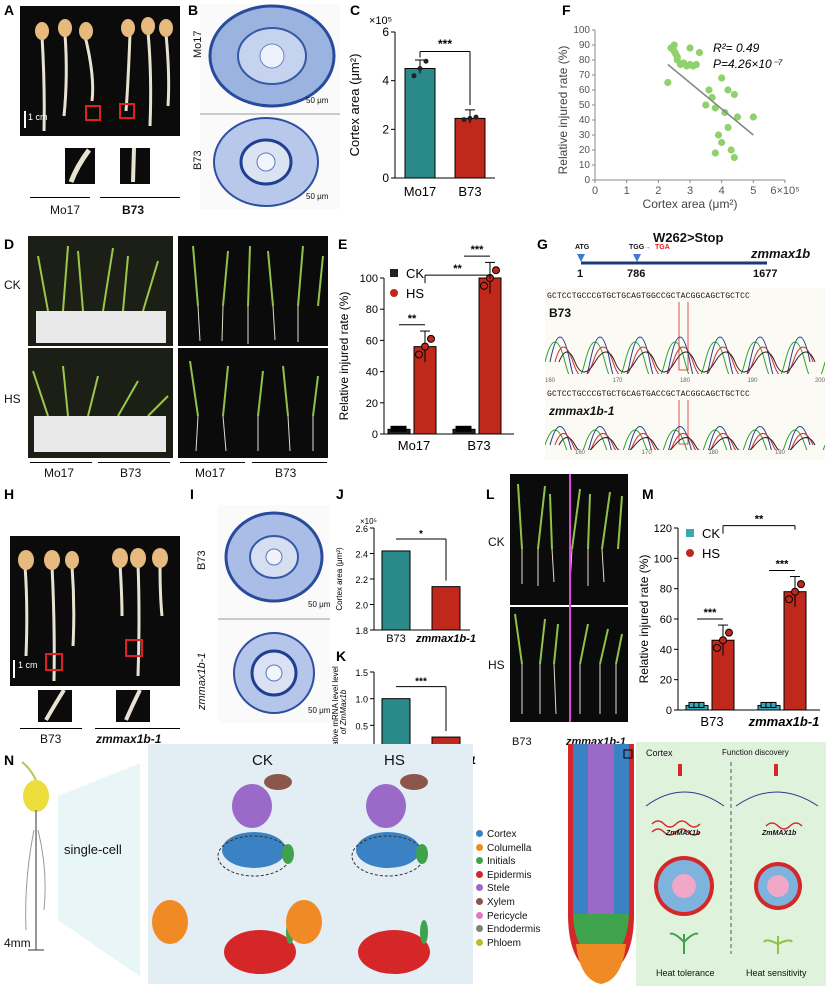 The width and height of the screenshot is (828, 988). What do you see at coordinates (65, 210) in the screenshot?
I see `line-label-mo17: Mo17` at bounding box center [65, 210].